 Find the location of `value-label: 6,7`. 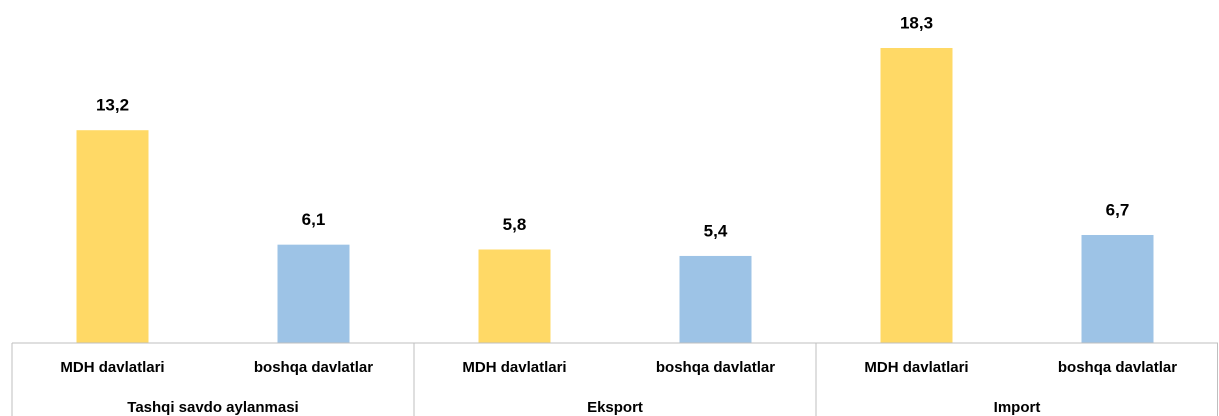

value-label: 6,7 is located at coordinates (1118, 209).